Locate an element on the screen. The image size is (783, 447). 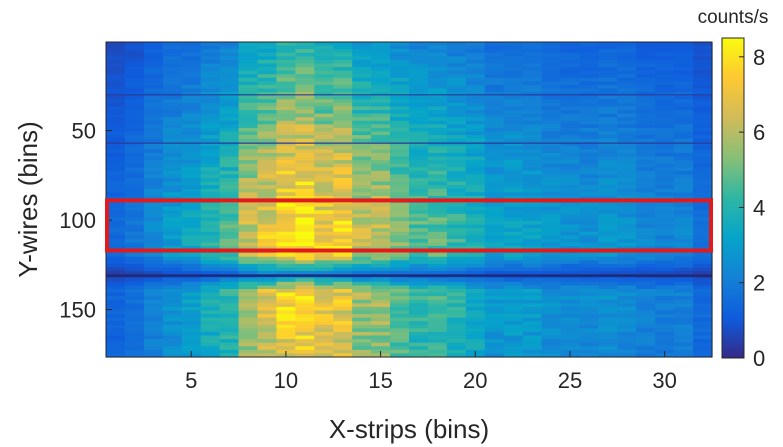
colorbar-tick-label: 6 is located at coordinates (759, 132).